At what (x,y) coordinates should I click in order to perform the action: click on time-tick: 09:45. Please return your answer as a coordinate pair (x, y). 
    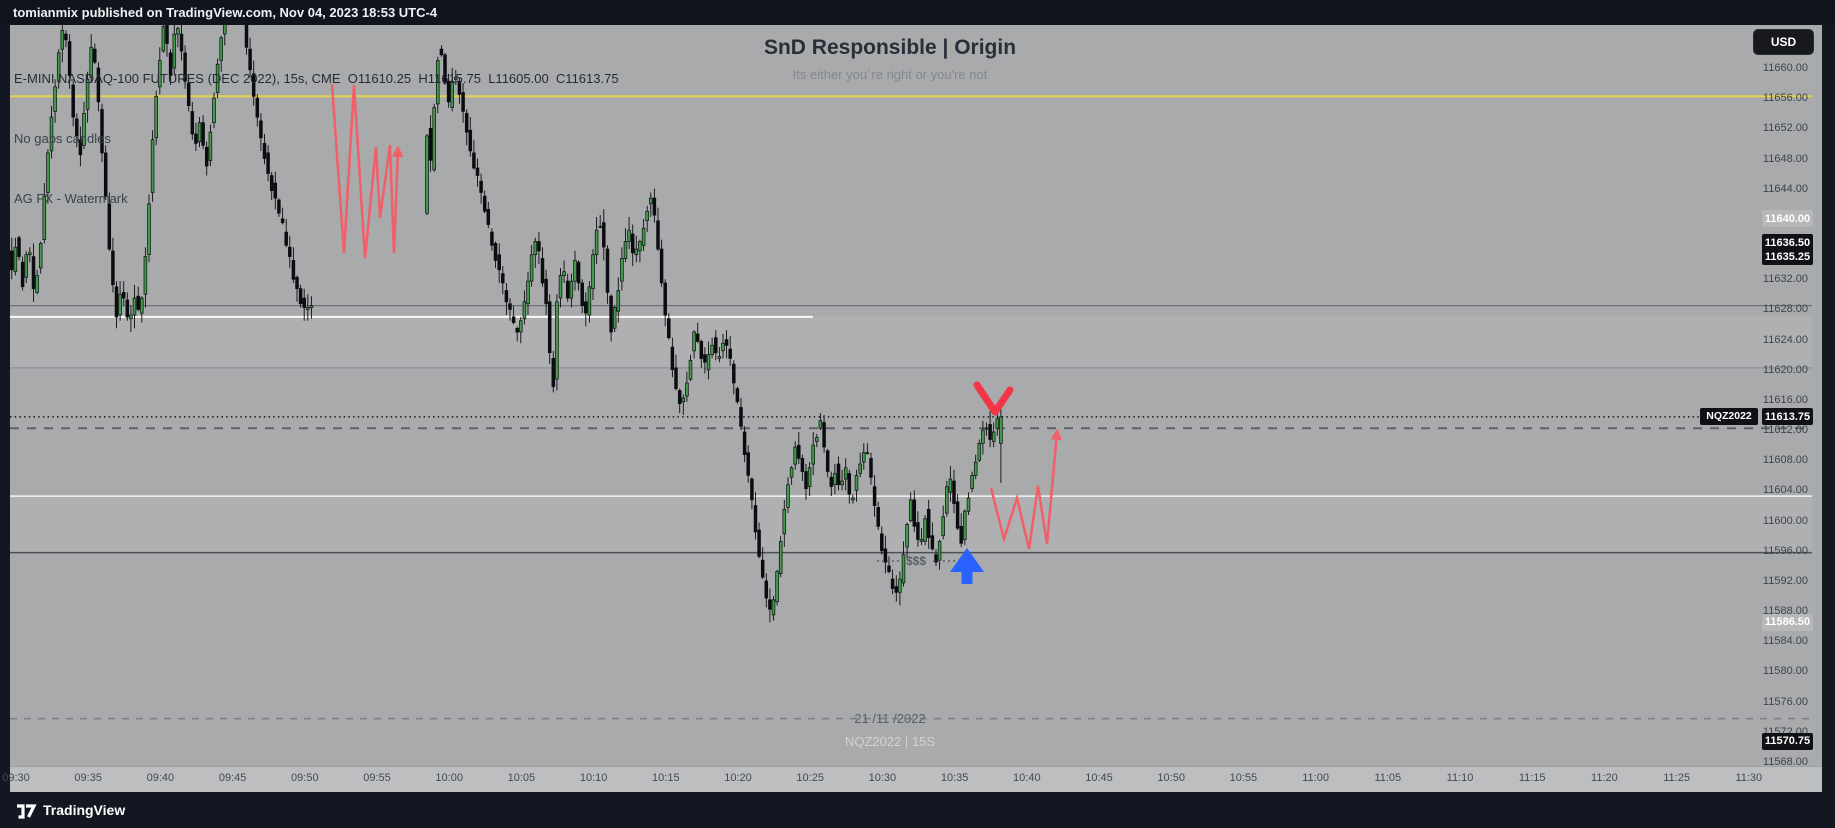
    Looking at the image, I should click on (232, 778).